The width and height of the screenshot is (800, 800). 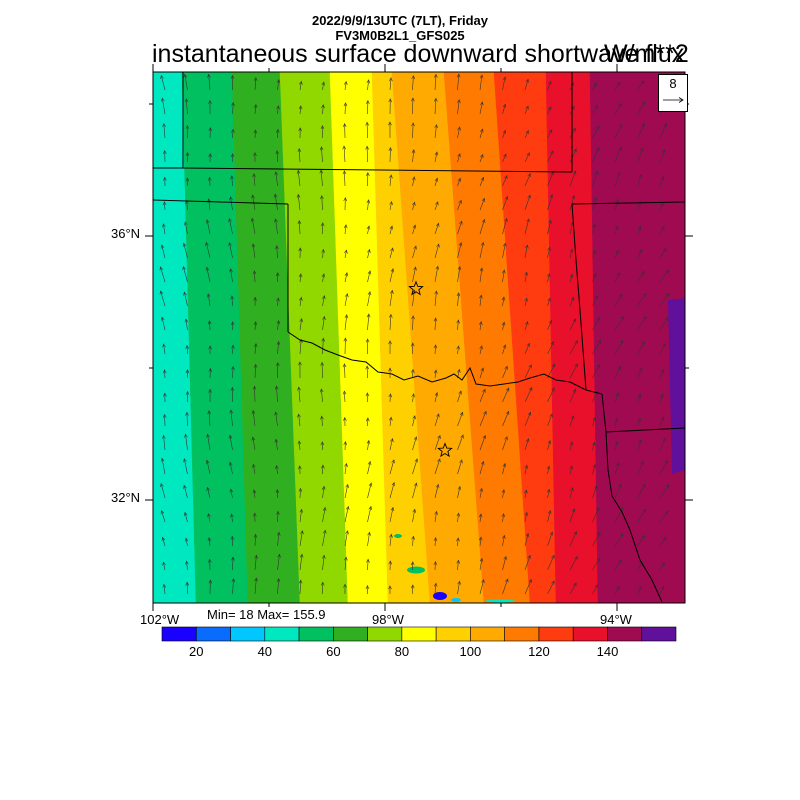 What do you see at coordinates (419, 642) in the screenshot?
I see `colorbar: 20 40 60 80 100 120 140` at bounding box center [419, 642].